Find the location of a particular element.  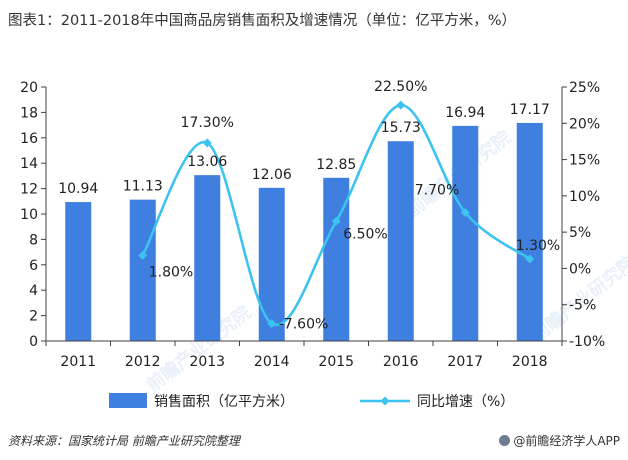

y-tick-label: 2 is located at coordinates (33, 317).